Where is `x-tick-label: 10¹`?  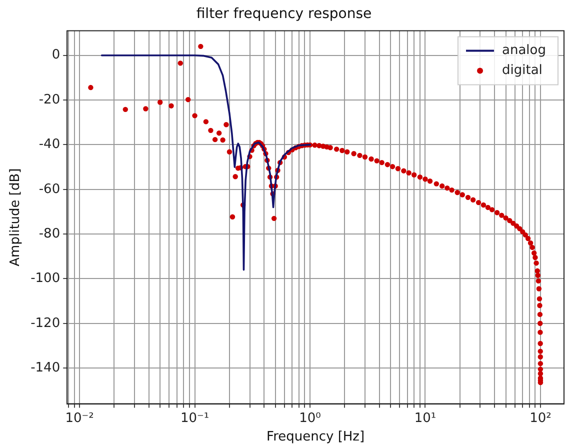 x-tick-label: 10¹ is located at coordinates (425, 418).